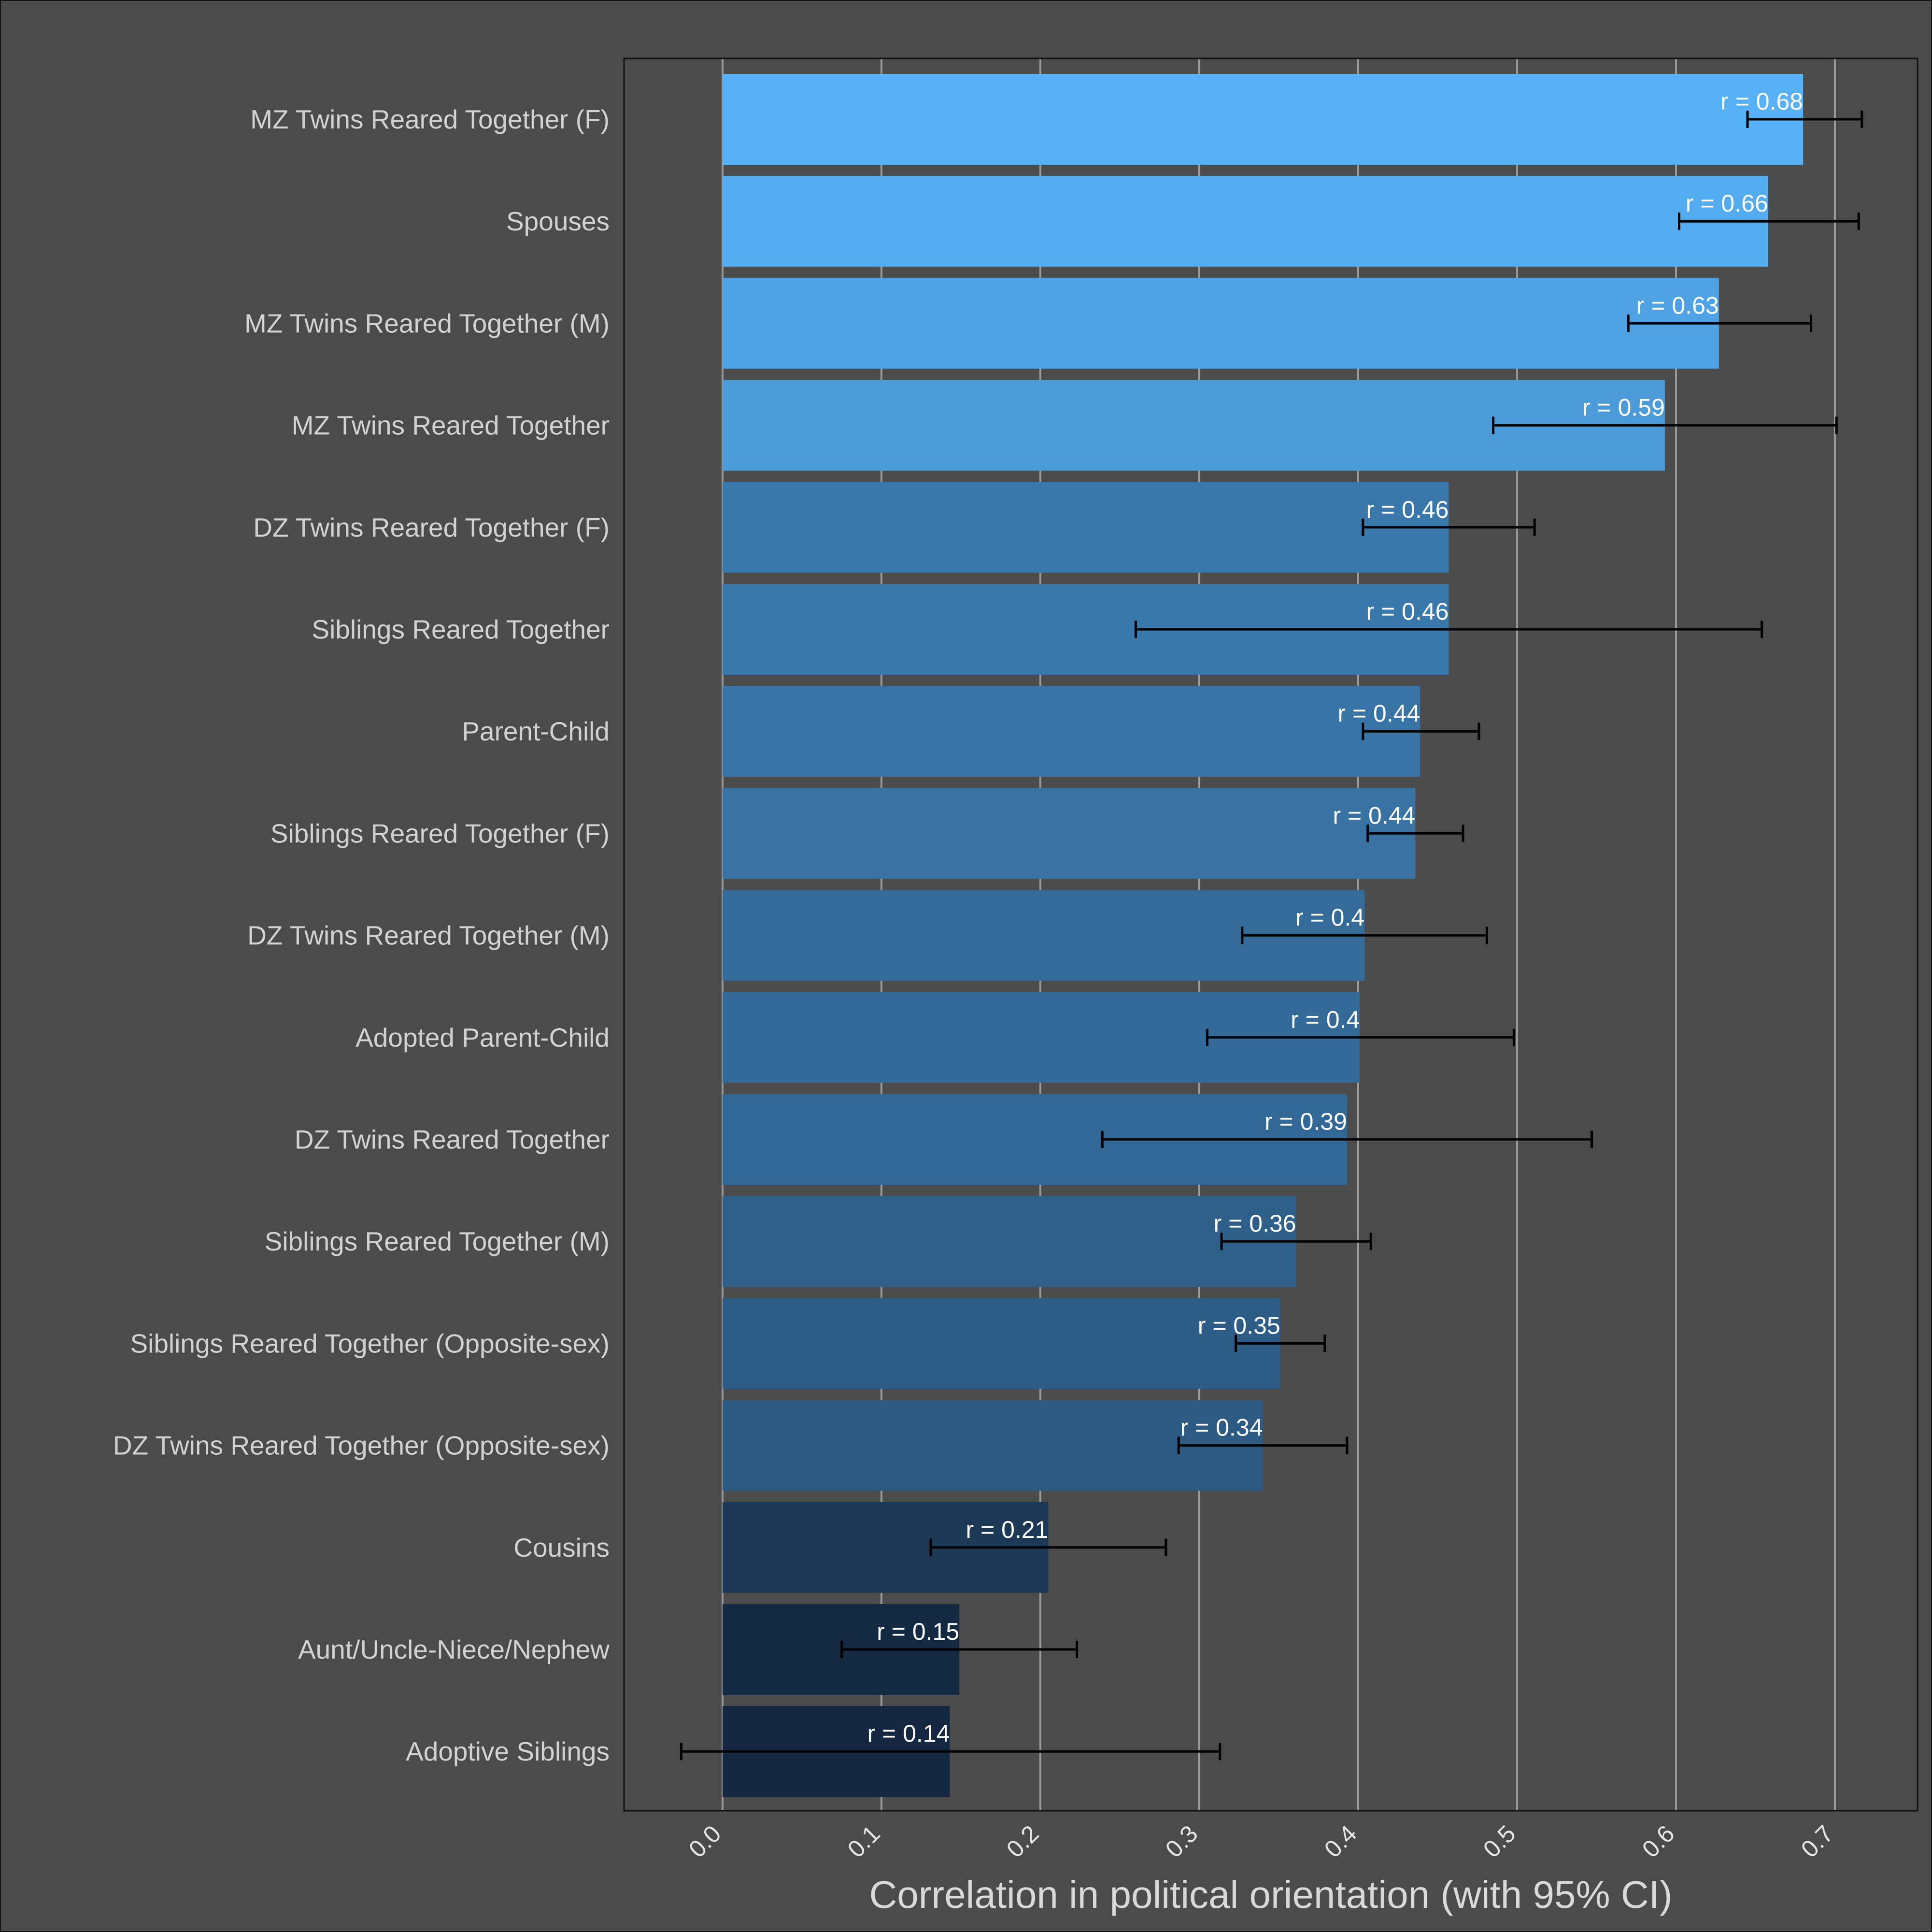 The width and height of the screenshot is (1932, 1932). I want to click on data-label: r = 0.39, so click(1305, 1121).